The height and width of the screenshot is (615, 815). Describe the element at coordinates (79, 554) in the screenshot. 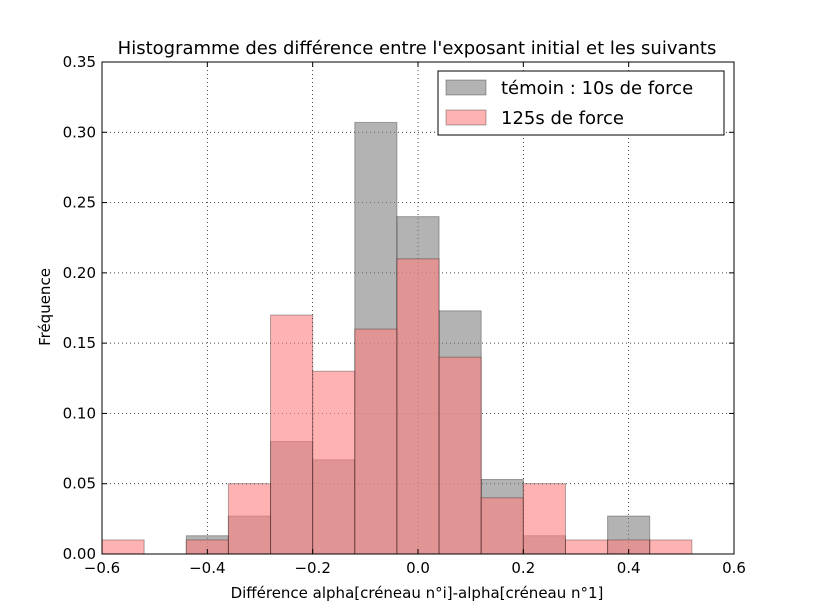

I see `y-tick-label: 0.00` at that location.